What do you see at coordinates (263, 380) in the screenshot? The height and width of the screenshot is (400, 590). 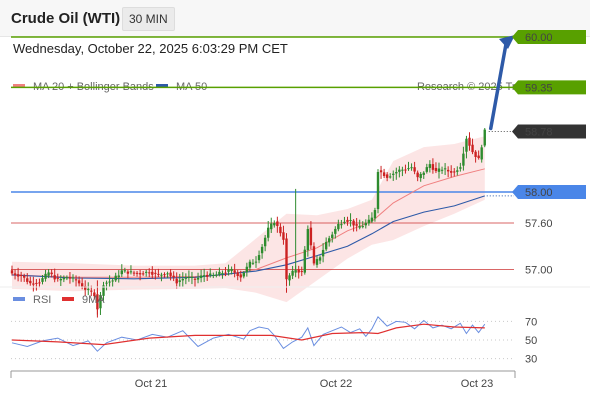 I see `x-axis: Oct 21 Oct 22 Oct 23` at bounding box center [263, 380].